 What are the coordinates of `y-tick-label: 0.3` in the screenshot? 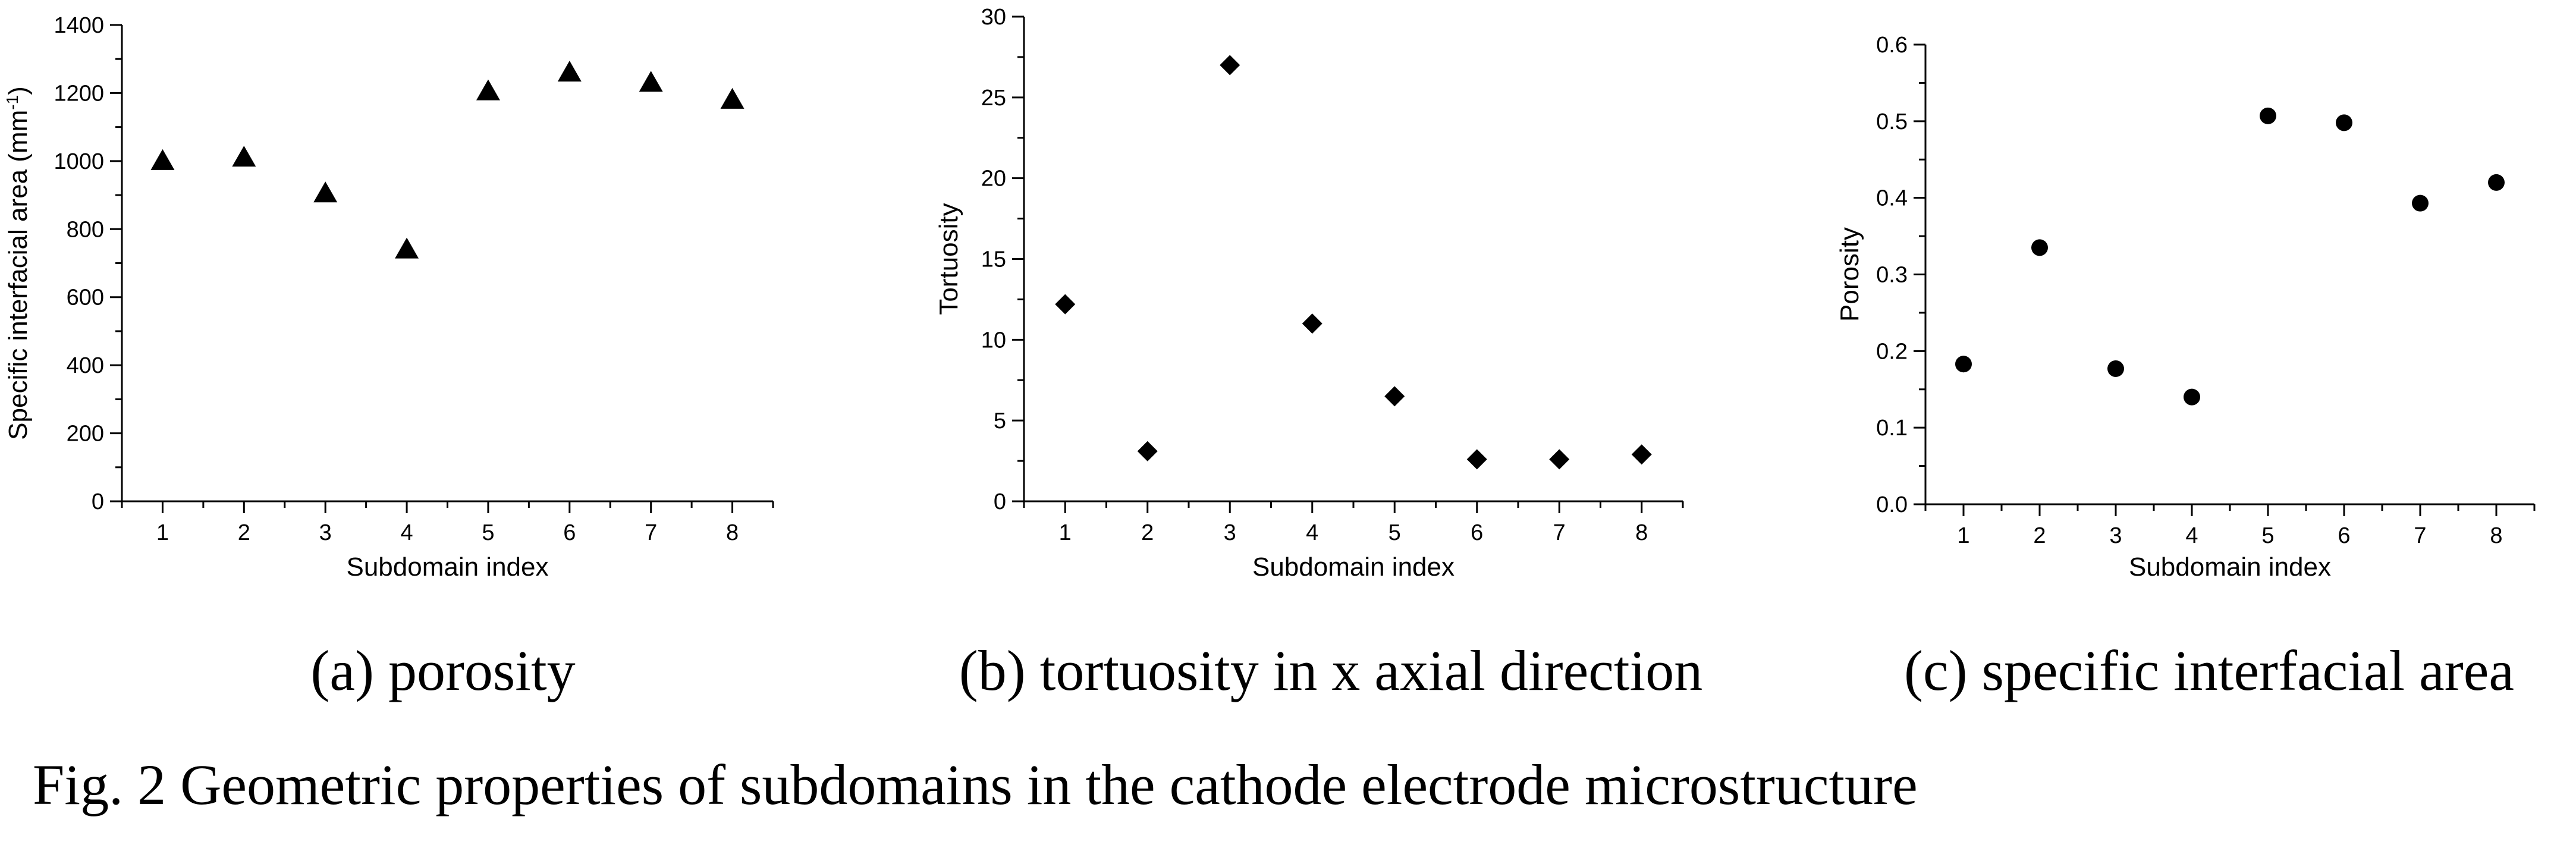 It's located at (1892, 275).